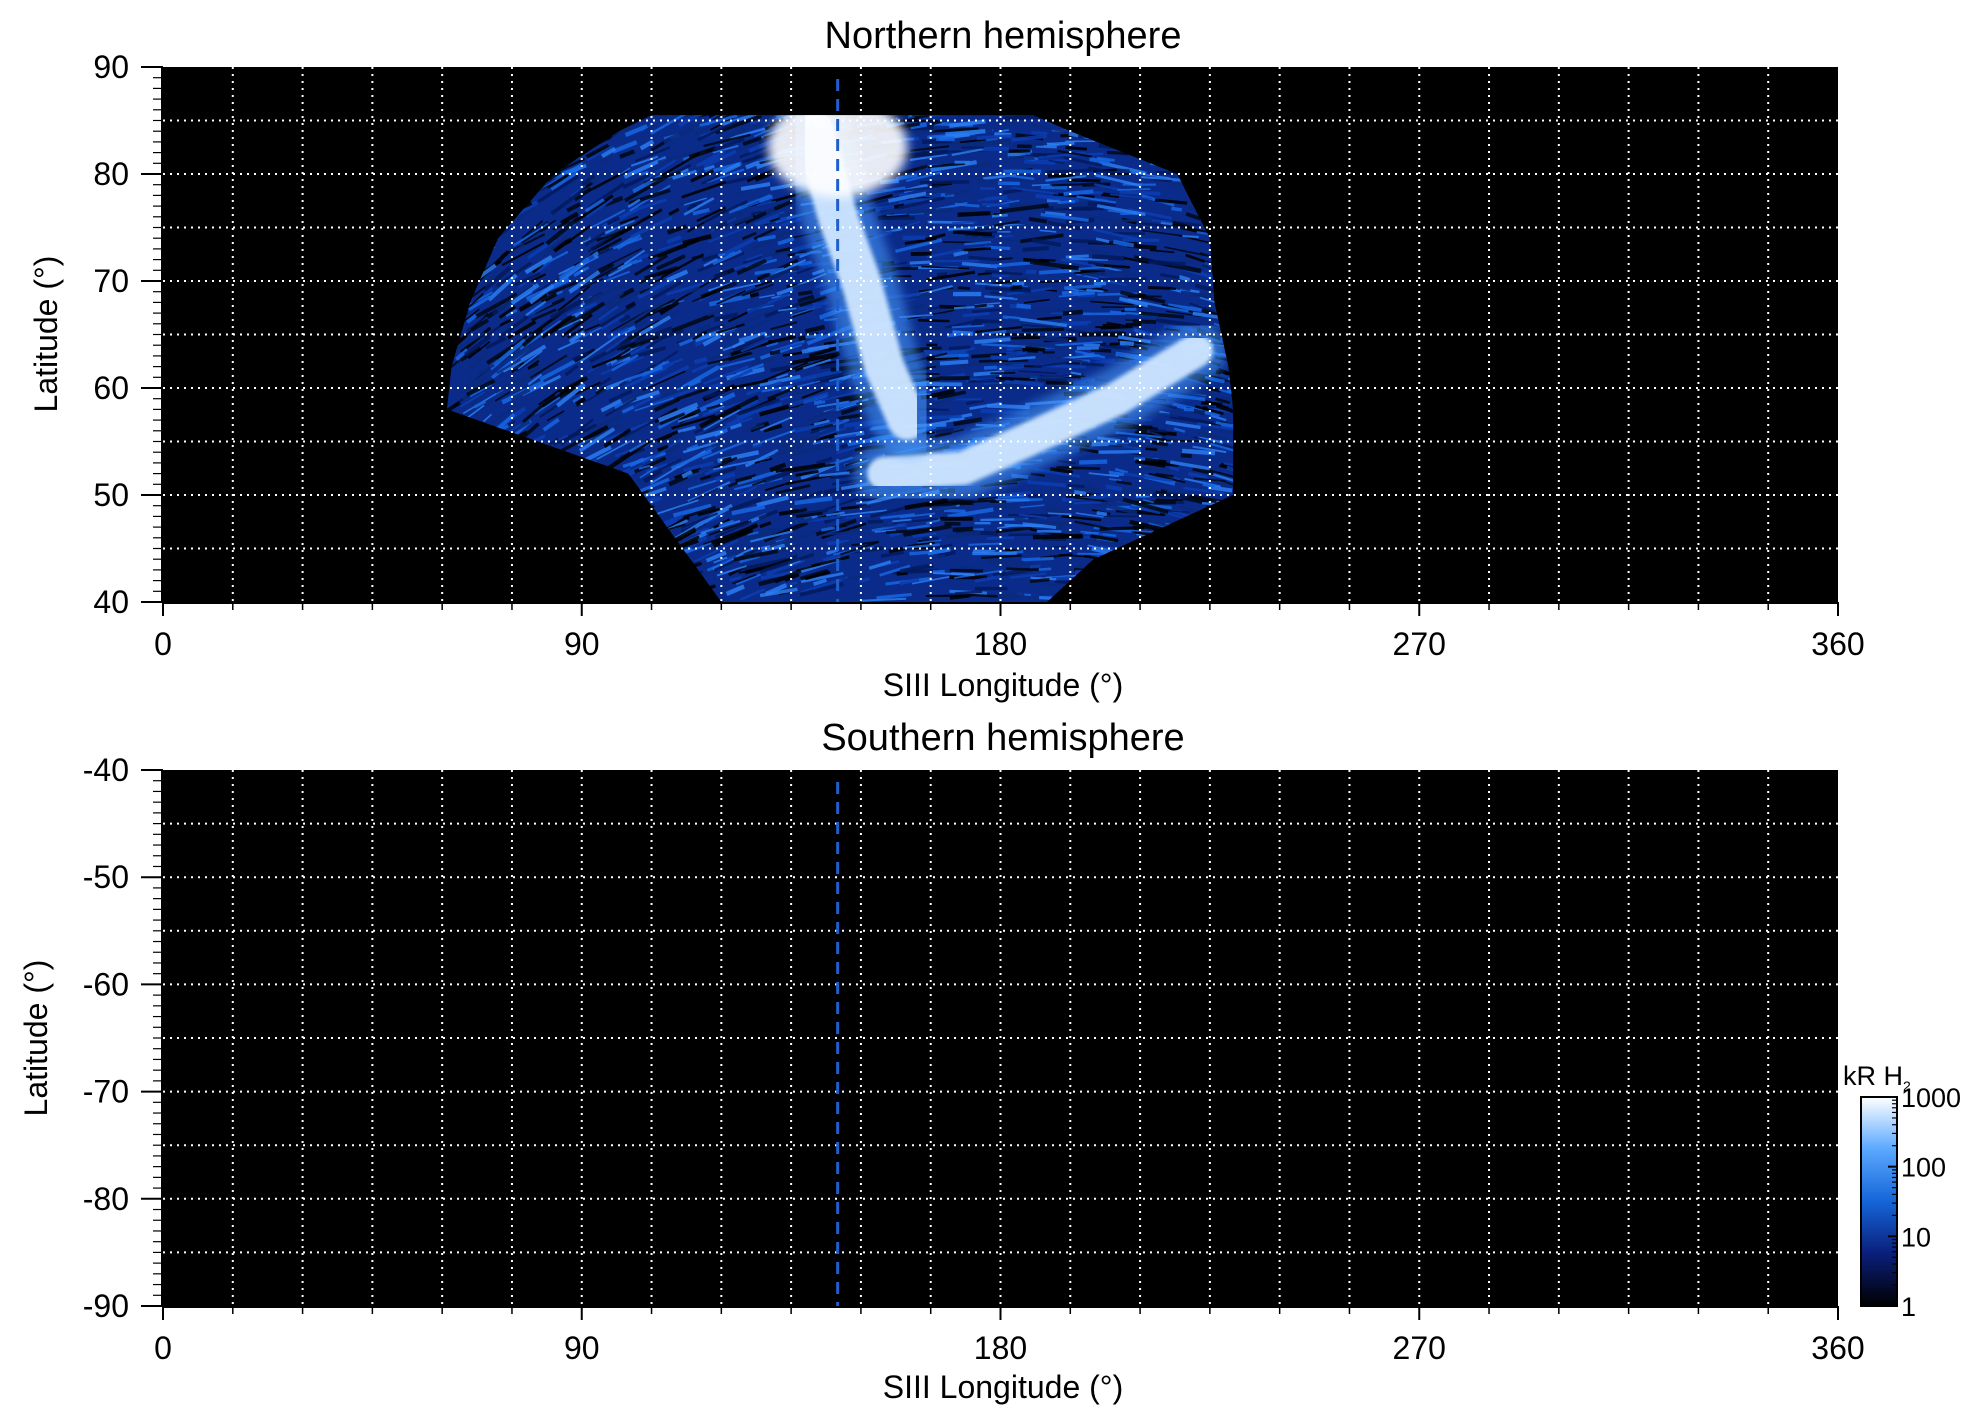 The height and width of the screenshot is (1423, 1983). What do you see at coordinates (36, 1038) in the screenshot?
I see `south-y-axis-label: Latitude (°)` at bounding box center [36, 1038].